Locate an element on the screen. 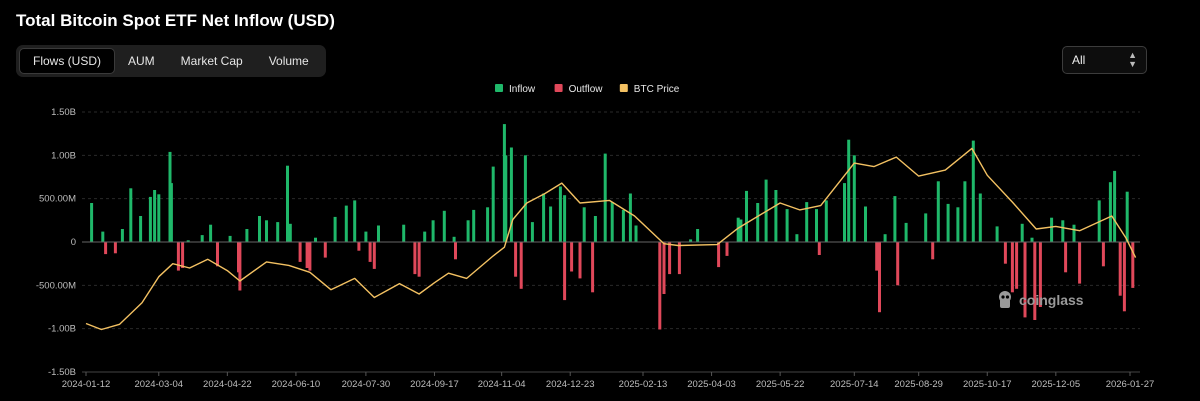  watermark-text: coinglass is located at coordinates (1051, 300).